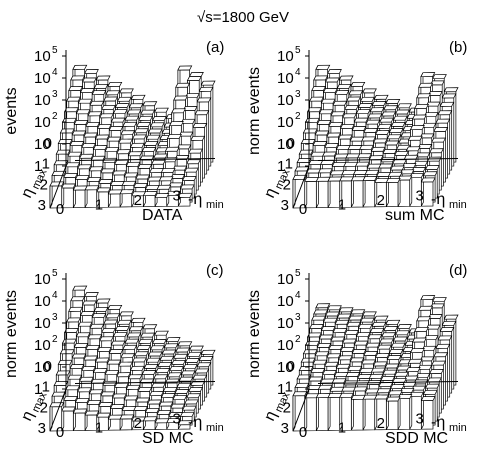 This screenshot has width=486, height=458. What do you see at coordinates (458, 47) in the screenshot?
I see `panel-tag: (b)` at bounding box center [458, 47].